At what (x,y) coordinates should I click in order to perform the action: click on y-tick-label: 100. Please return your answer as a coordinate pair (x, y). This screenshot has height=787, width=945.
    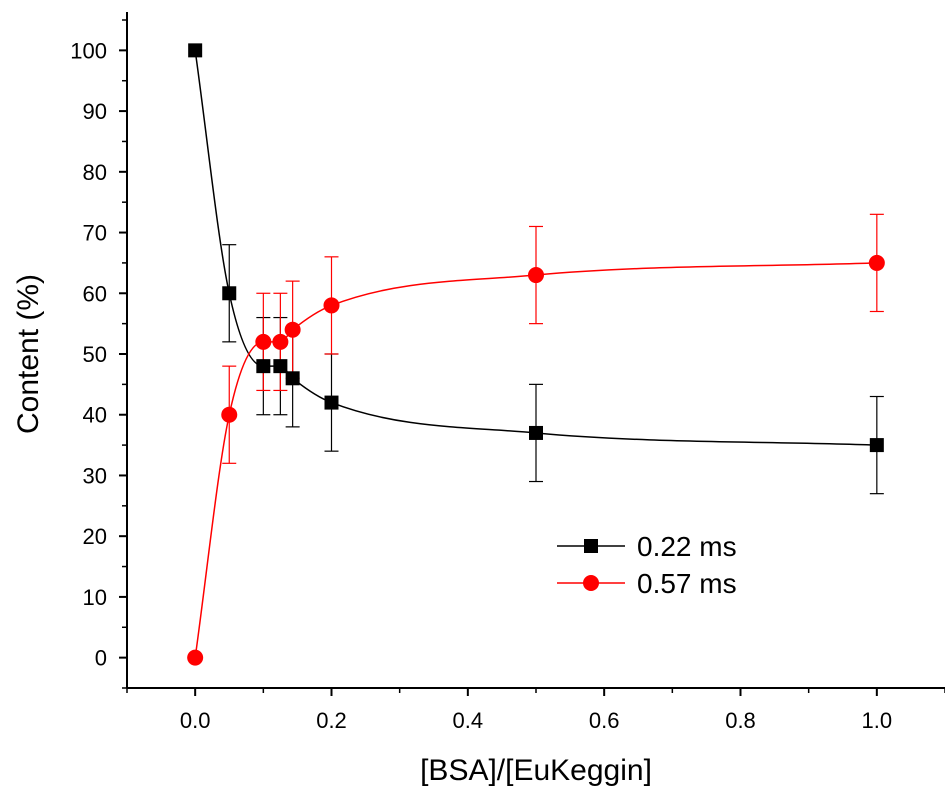
    Looking at the image, I should click on (88, 50).